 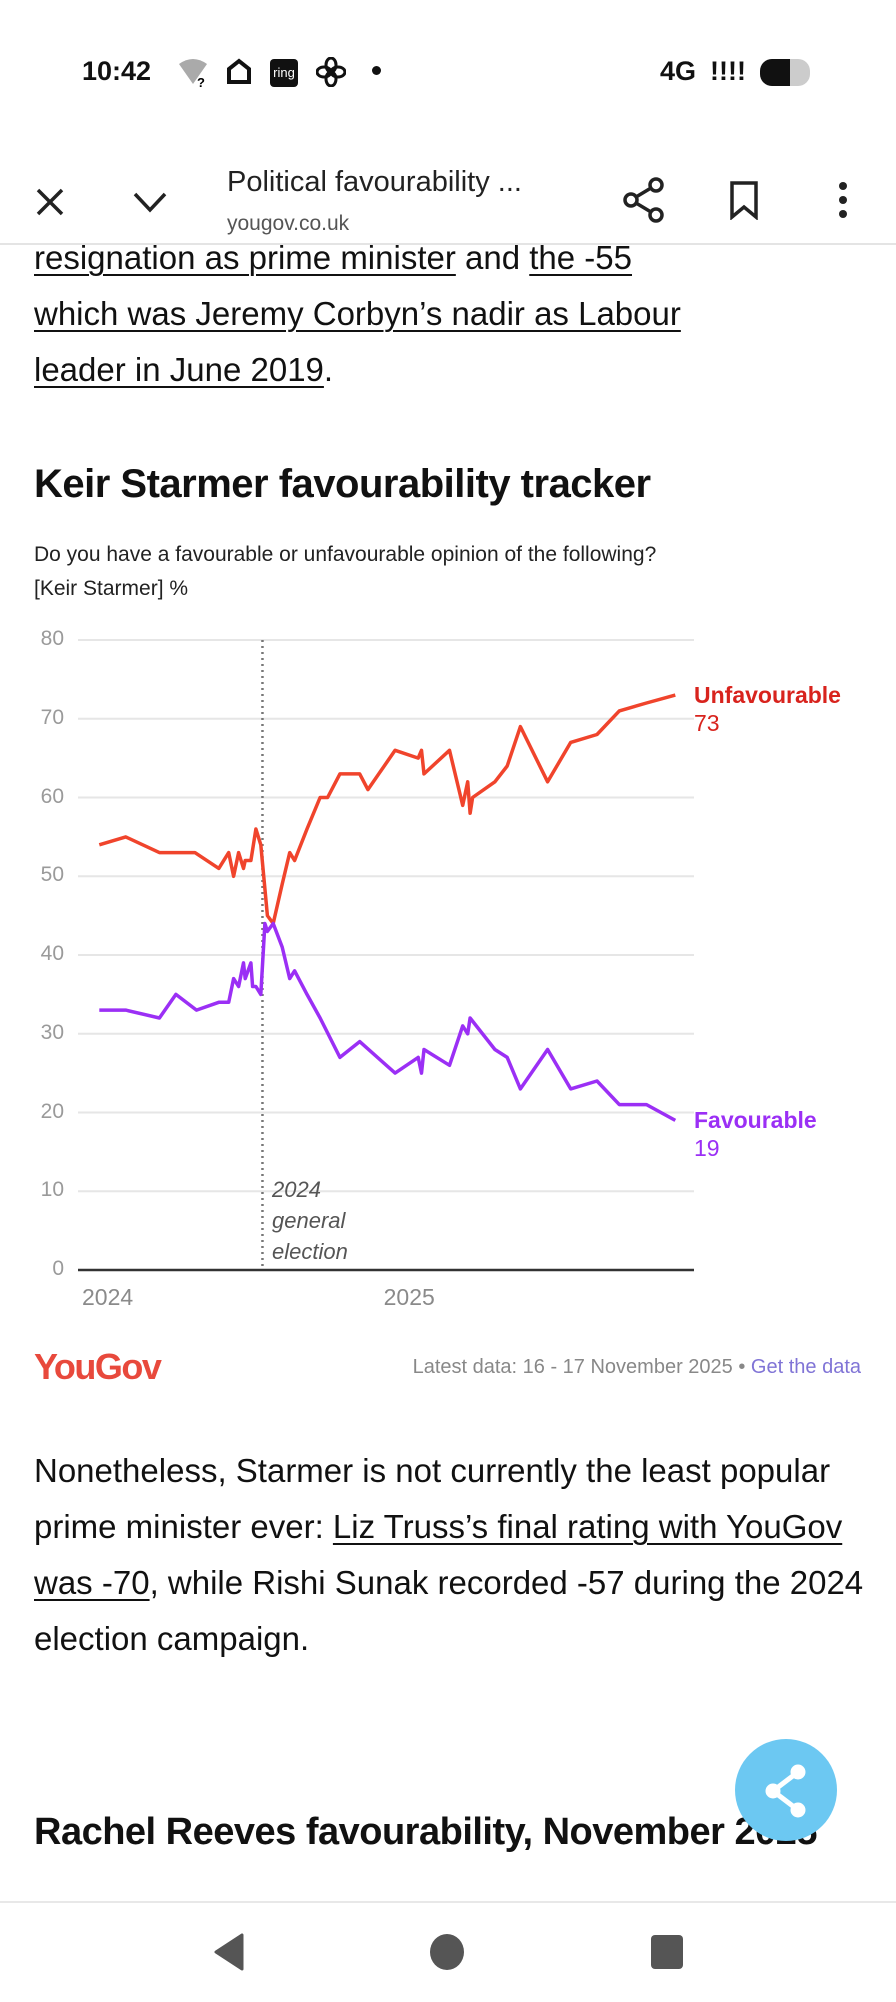 I want to click on x-tick-label: 2025, so click(x=409, y=1297).